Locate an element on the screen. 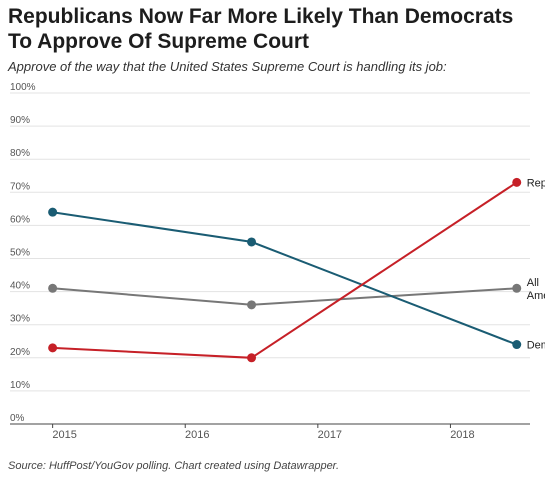 This screenshot has height=480, width=545. series-label: Americans is located at coordinates (536, 296).